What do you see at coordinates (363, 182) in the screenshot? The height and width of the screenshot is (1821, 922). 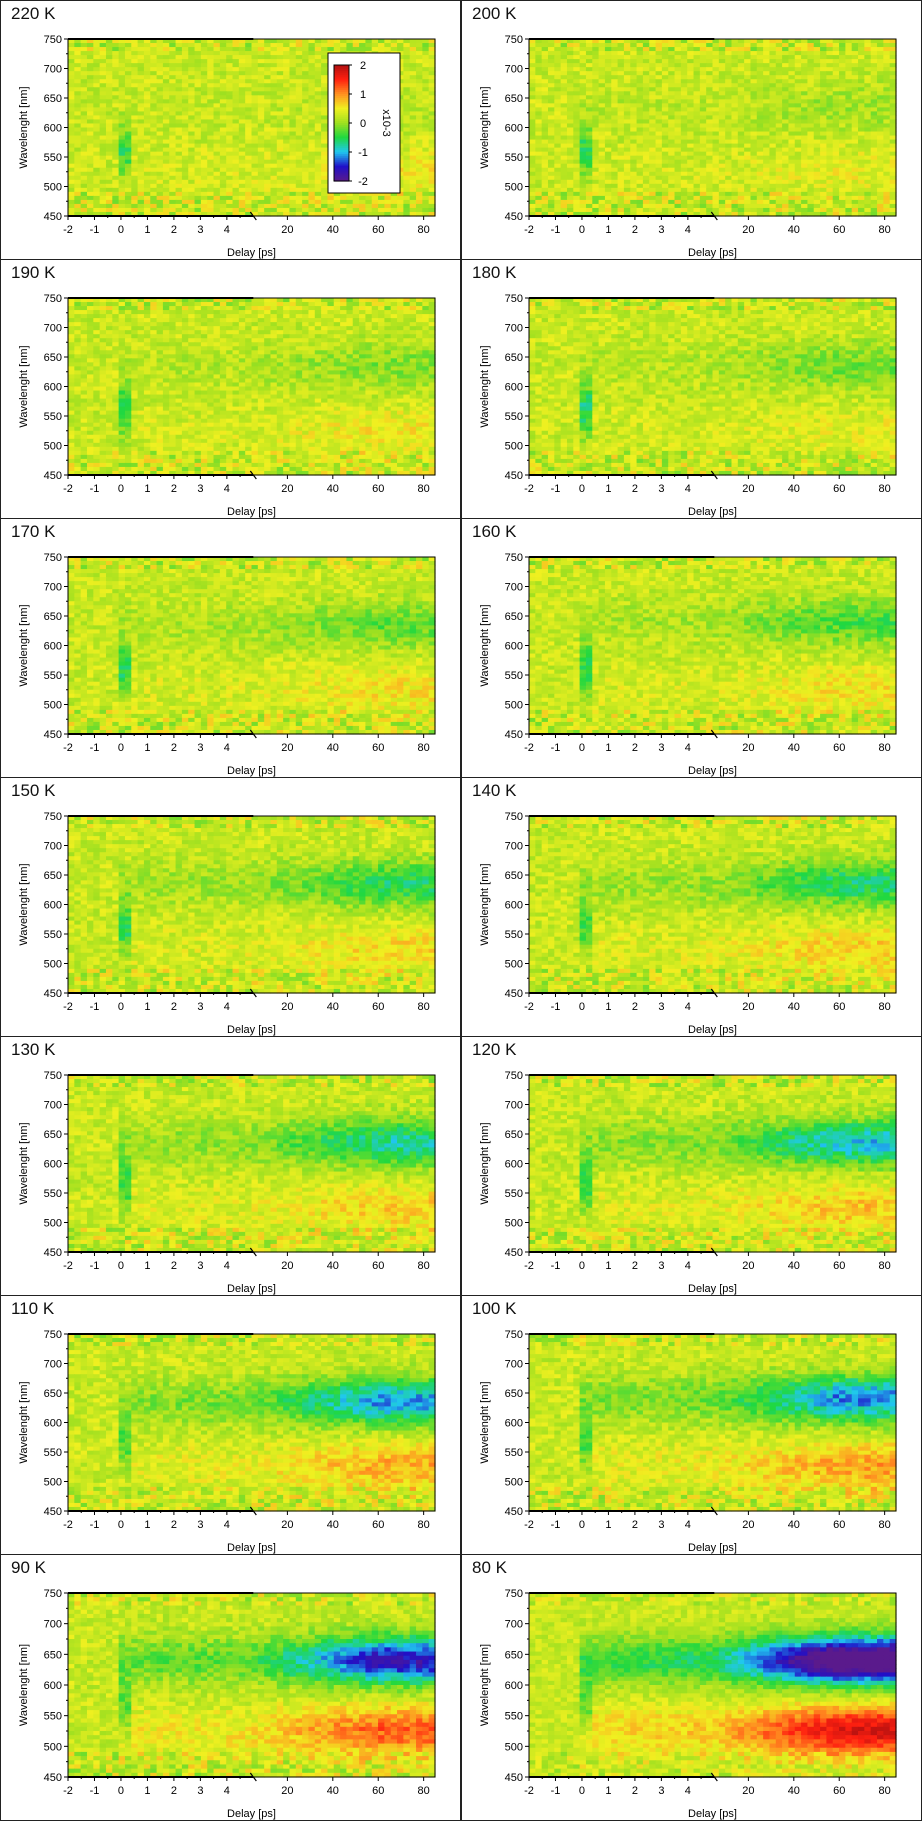 I see `colorbar-tick-label: -2` at bounding box center [363, 182].